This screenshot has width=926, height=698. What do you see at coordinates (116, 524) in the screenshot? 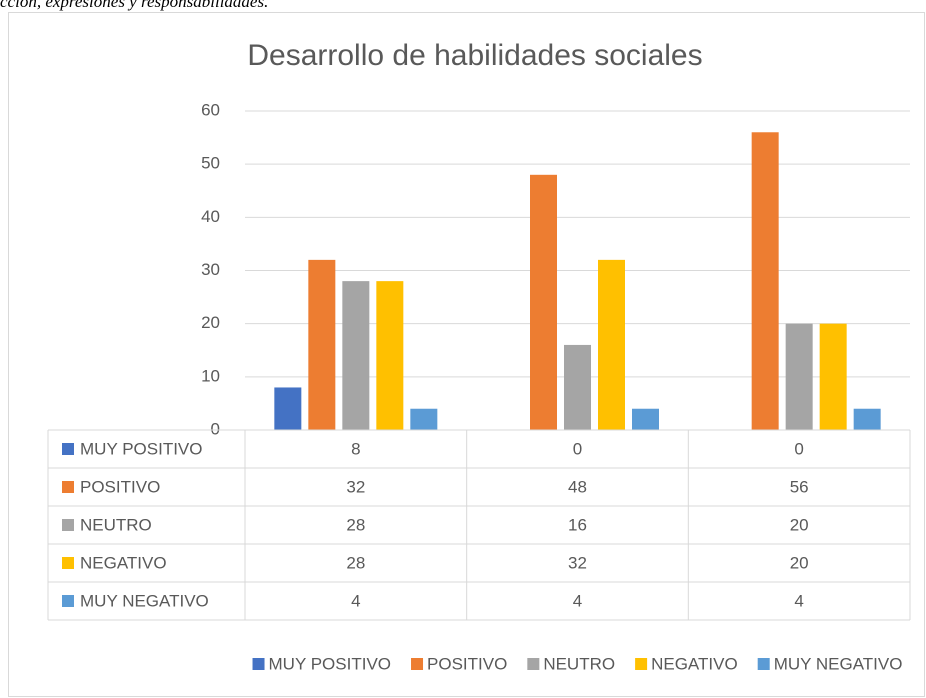
I see `table-row-label: NEUTRO` at bounding box center [116, 524].